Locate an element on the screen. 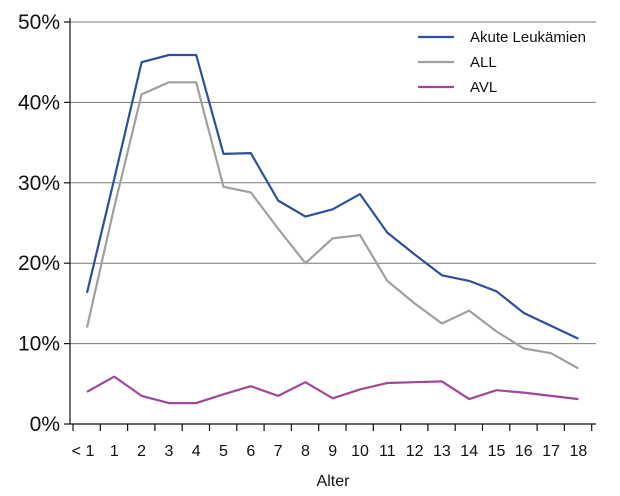 The width and height of the screenshot is (620, 496). x-tick-label: 13 is located at coordinates (442, 451).